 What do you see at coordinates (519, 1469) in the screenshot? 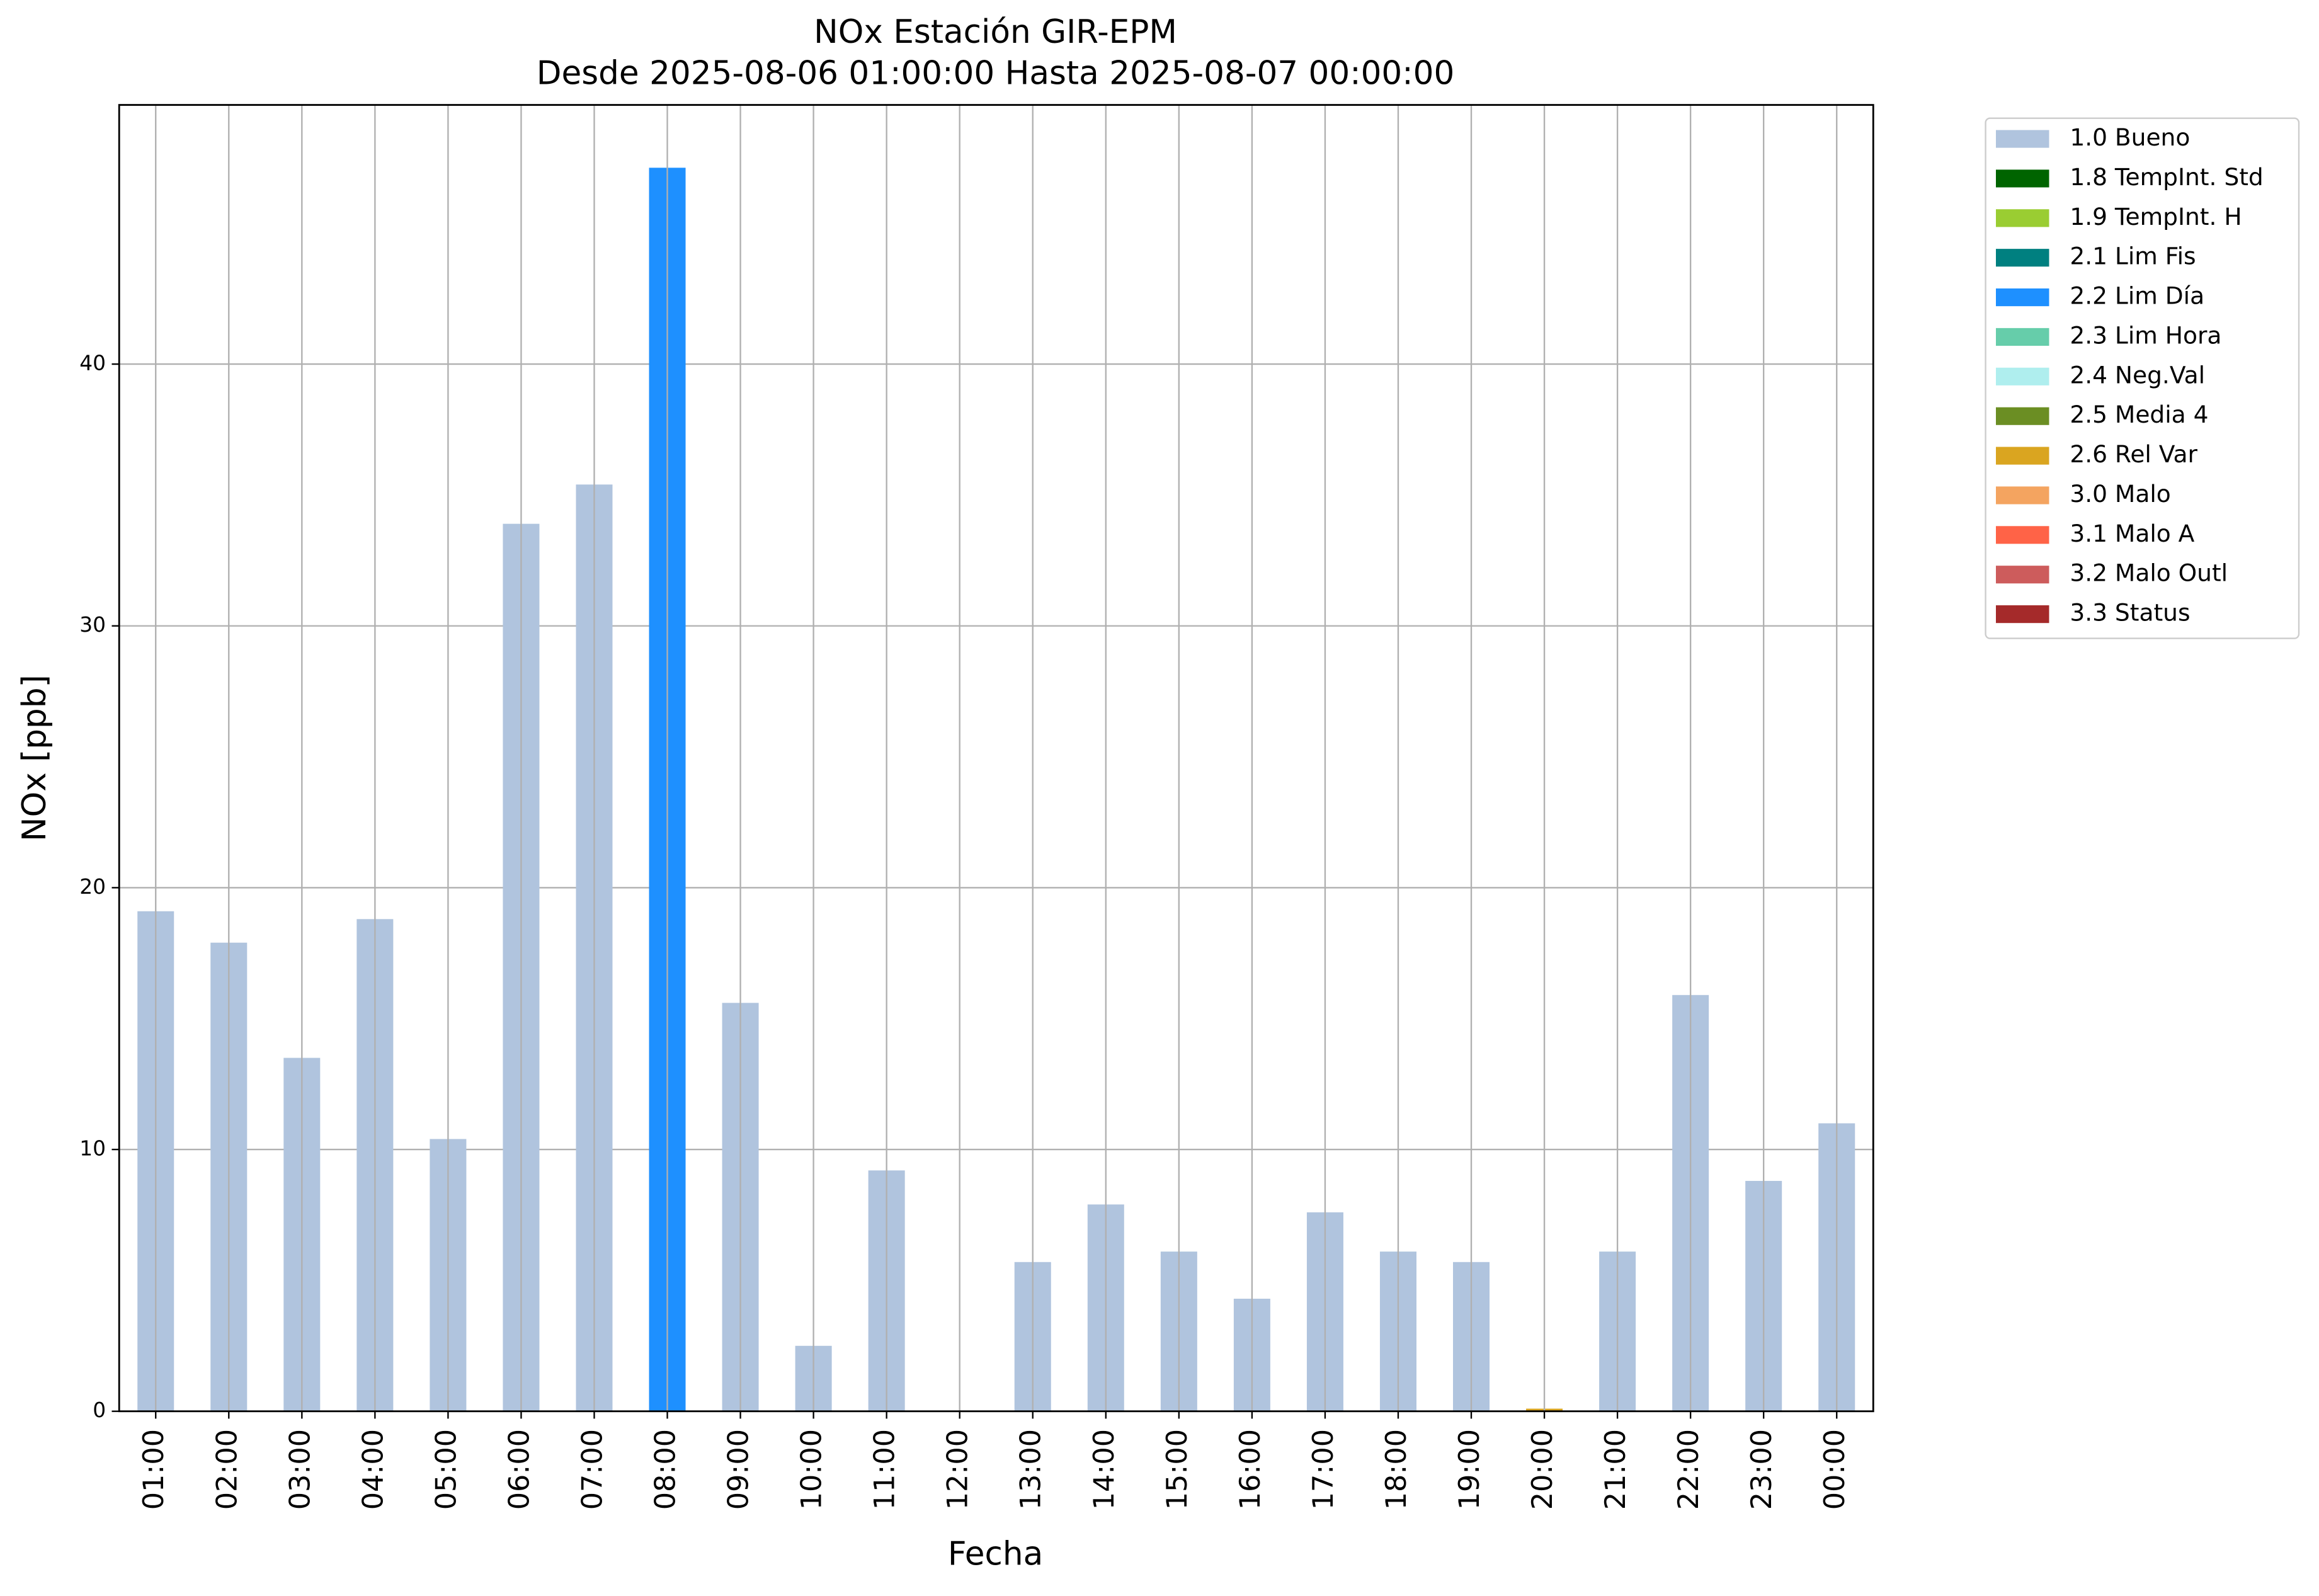
I see `x-tick-label: 06:00` at bounding box center [519, 1469].